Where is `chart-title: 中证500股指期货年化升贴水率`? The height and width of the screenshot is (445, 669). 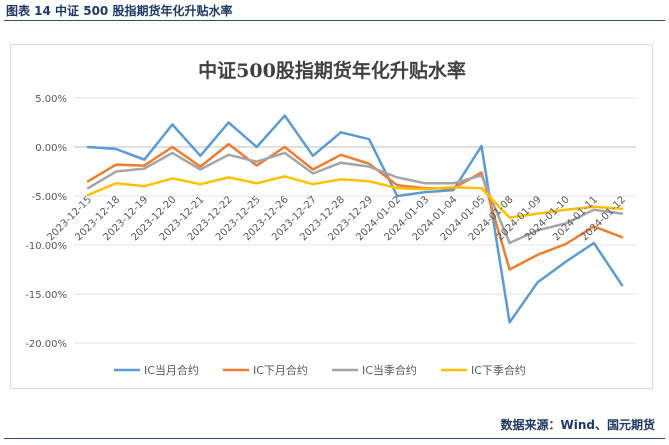 chart-title: 中证500股指期货年化升贴水率 is located at coordinates (332, 70).